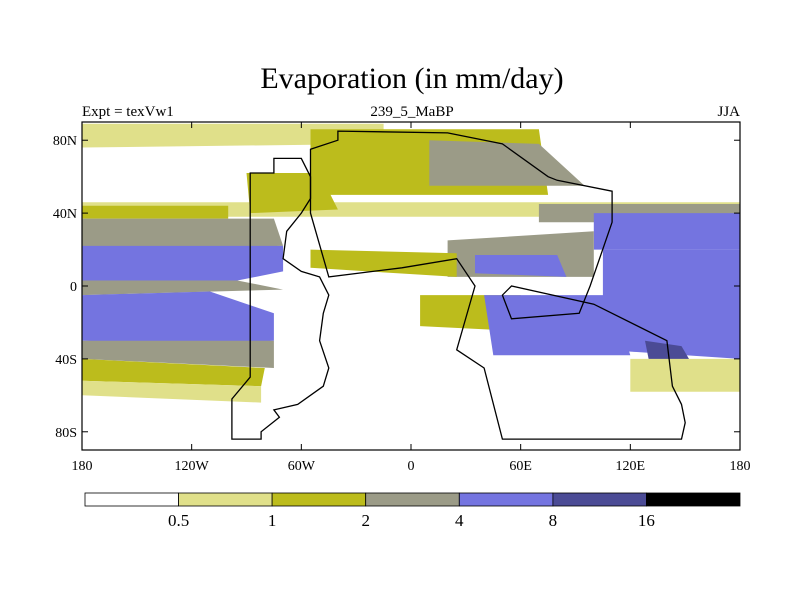 The image size is (800, 600). What do you see at coordinates (178, 520) in the screenshot?
I see `colorbar-label-0: 0.5` at bounding box center [178, 520].